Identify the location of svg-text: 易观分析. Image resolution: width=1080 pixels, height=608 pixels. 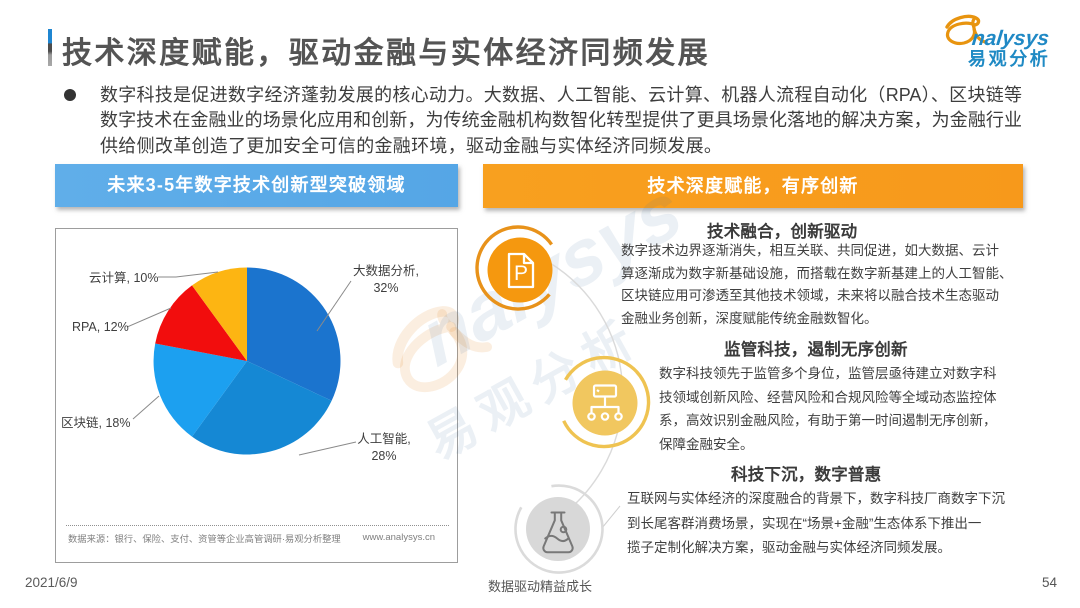
(1009, 58).